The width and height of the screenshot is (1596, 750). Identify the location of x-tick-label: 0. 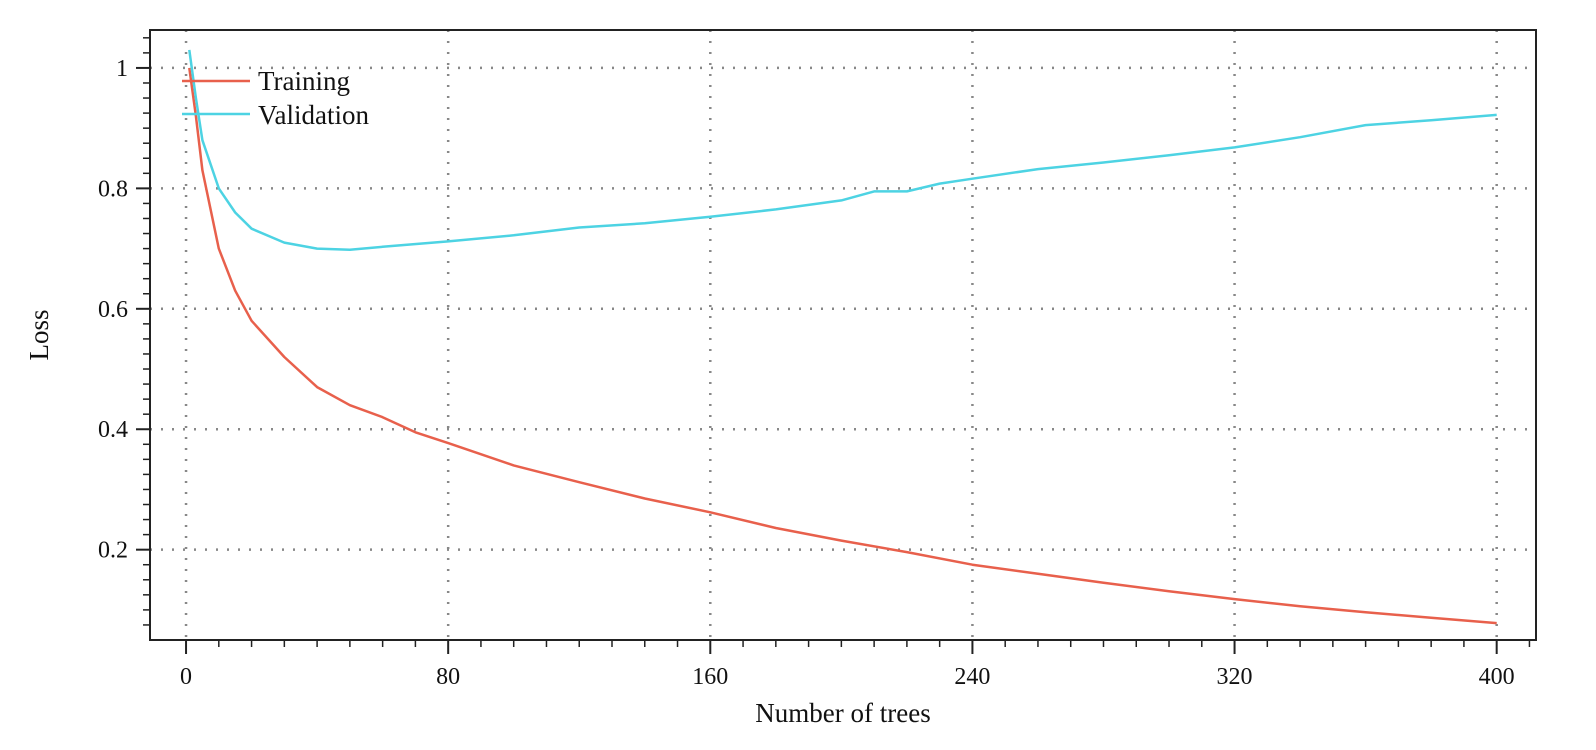
(186, 677).